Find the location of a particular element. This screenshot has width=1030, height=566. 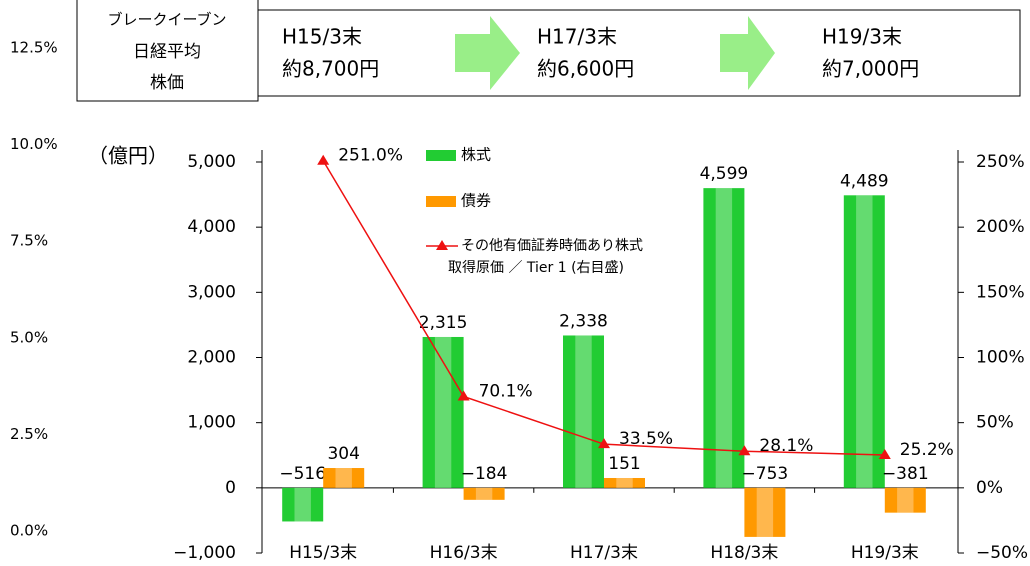

y3-tick-label: 7.5% is located at coordinates (29, 241).